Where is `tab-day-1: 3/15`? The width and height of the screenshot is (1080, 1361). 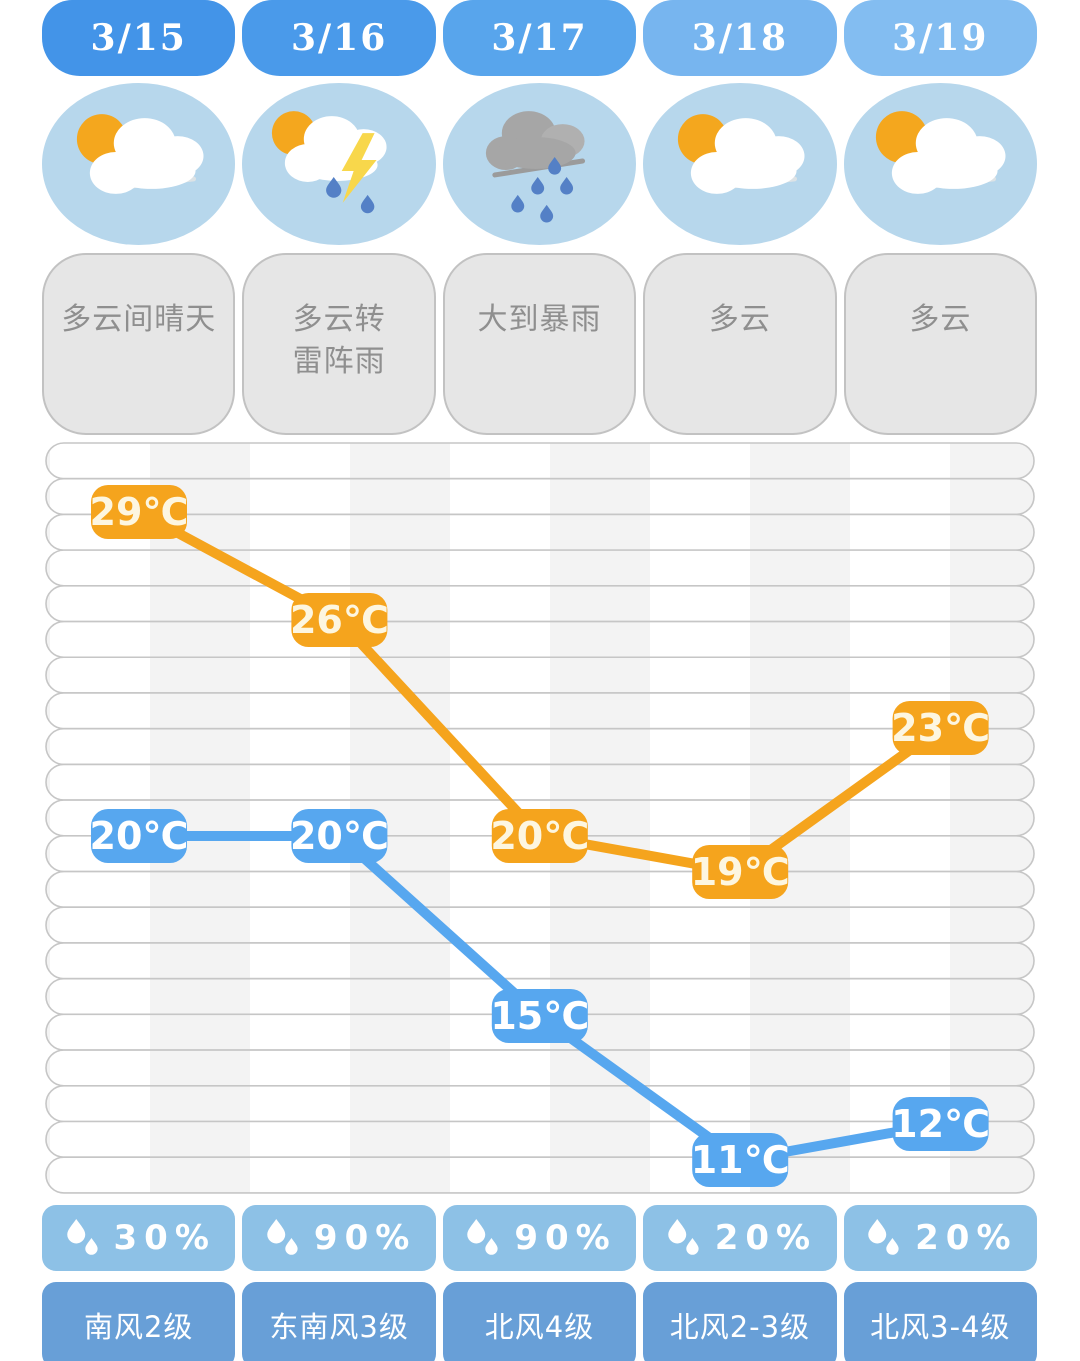
tab-day-1: 3/15 is located at coordinates (139, 38).